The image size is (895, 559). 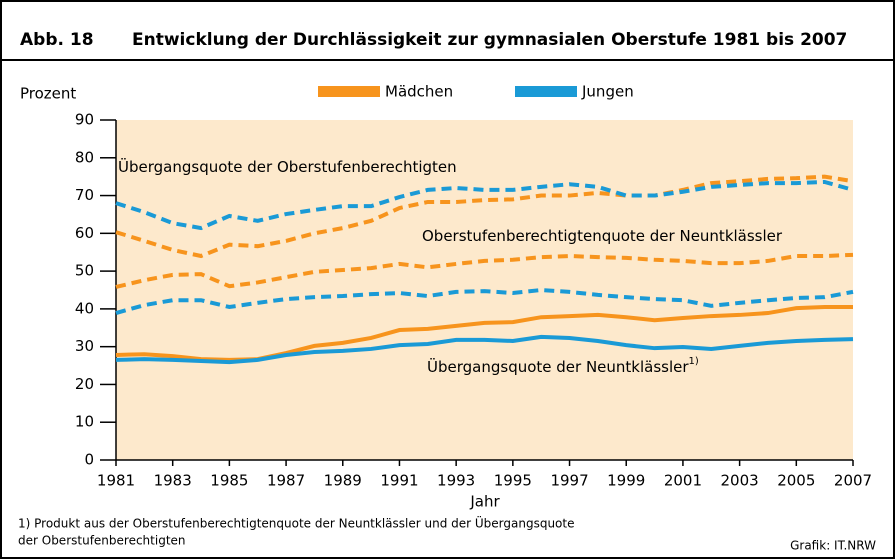 What do you see at coordinates (84, 157) in the screenshot?
I see `y-tick-label: 80` at bounding box center [84, 157].